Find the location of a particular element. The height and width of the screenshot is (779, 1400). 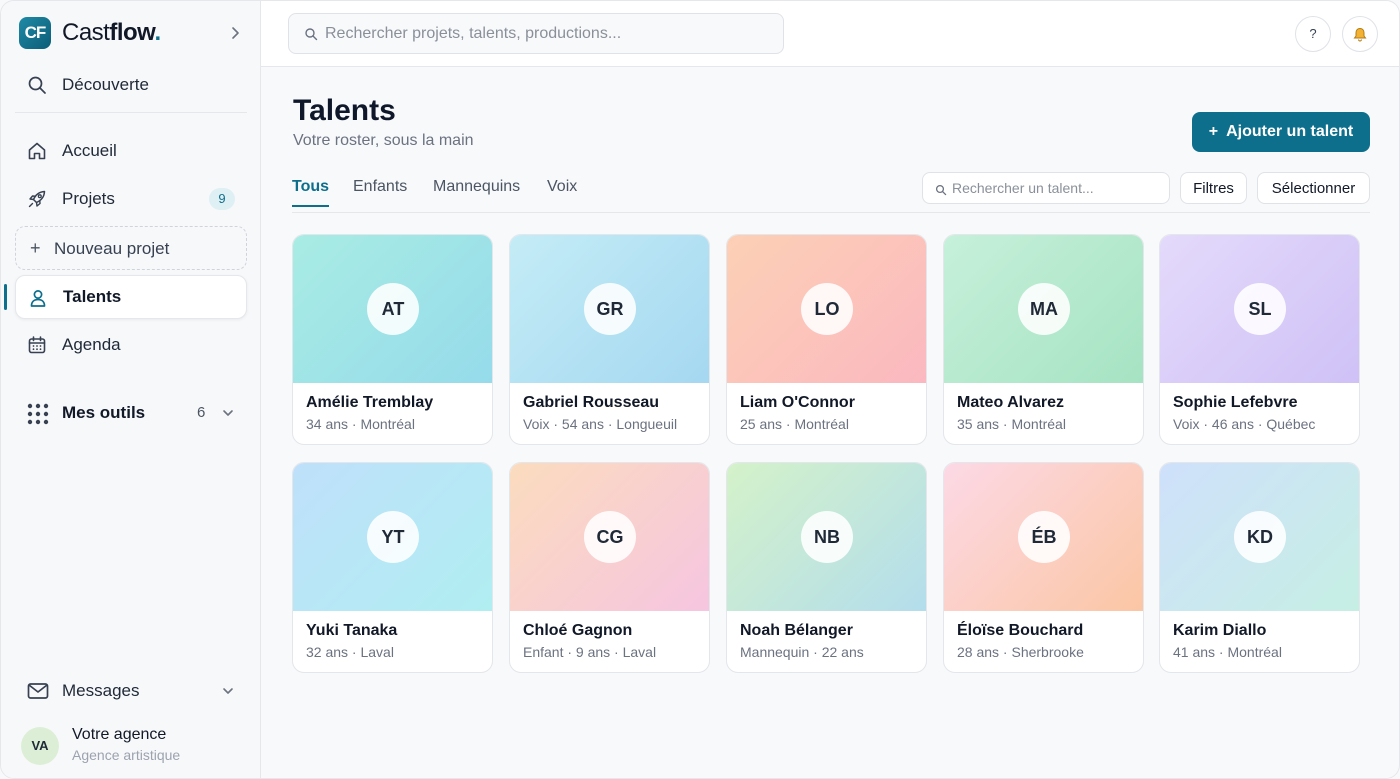

global-search is located at coordinates (536, 33).